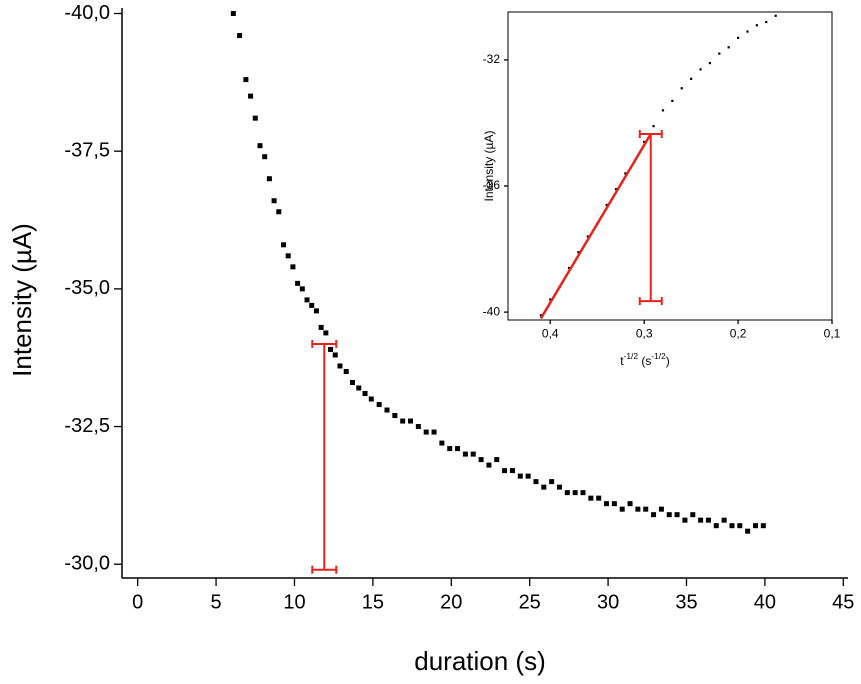  What do you see at coordinates (668, 361) in the screenshot?
I see `x-axis-title-part: )` at bounding box center [668, 361].